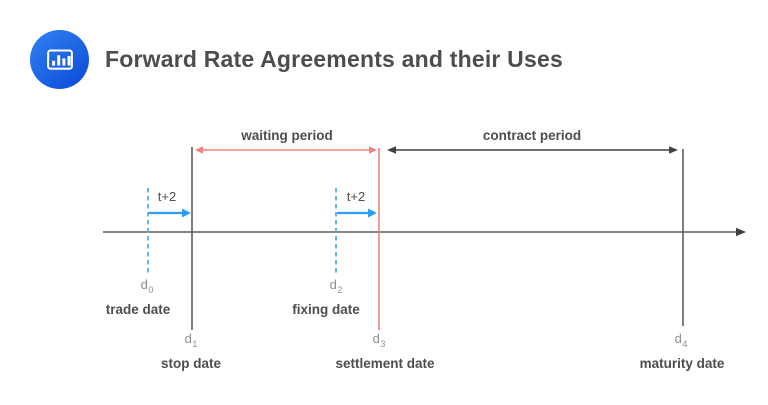 The image size is (768, 405). I want to click on contract-period-label: contract period, so click(532, 135).